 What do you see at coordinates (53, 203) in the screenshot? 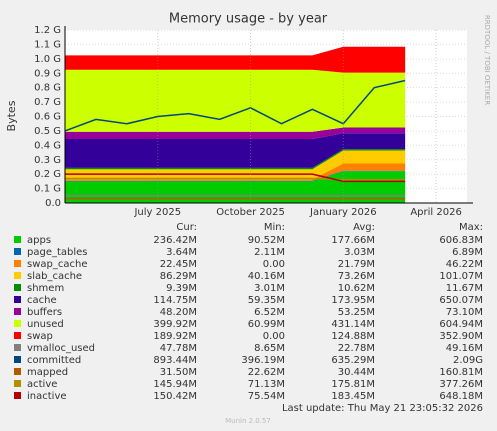
I see `y-tick-label: 0.0` at bounding box center [53, 203].